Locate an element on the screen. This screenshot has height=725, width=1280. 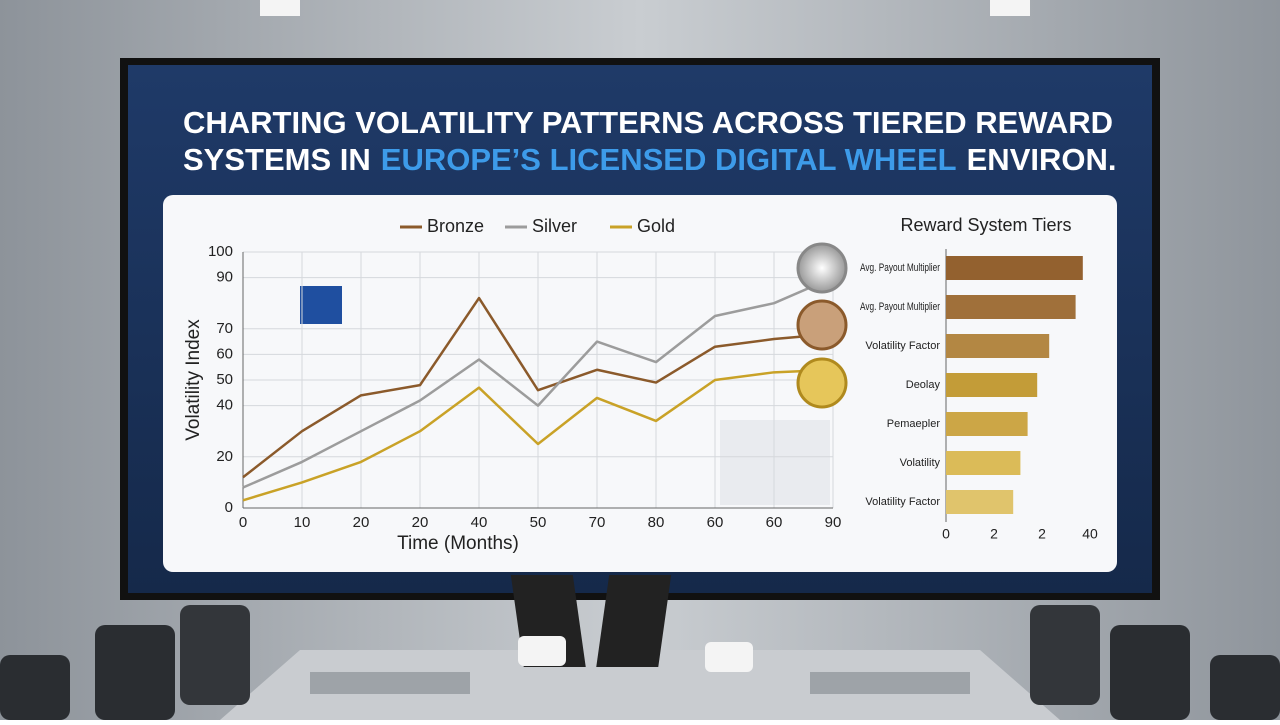
x-axis-label: Time (Months) is located at coordinates (458, 543).